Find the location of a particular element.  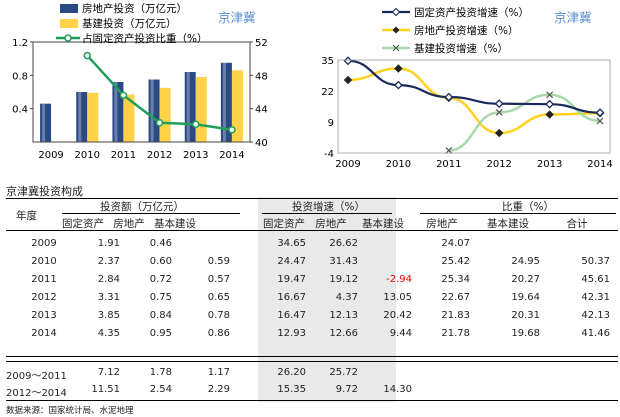

legend-real-estate: 房地产投资增速（%） is located at coordinates (466, 30).